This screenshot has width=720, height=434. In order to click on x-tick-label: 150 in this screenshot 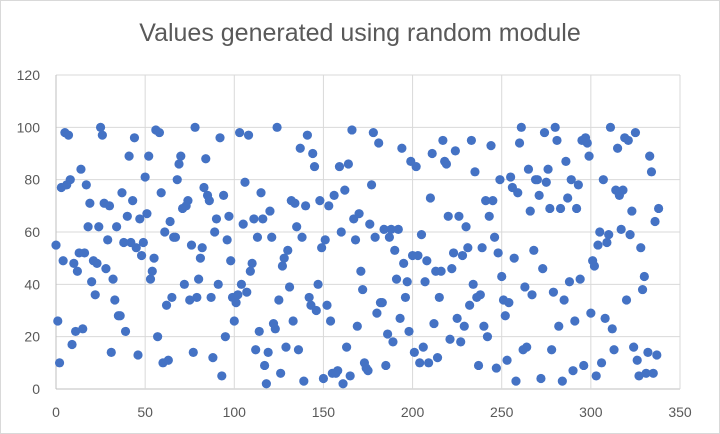, I will do `click(324, 412)`.